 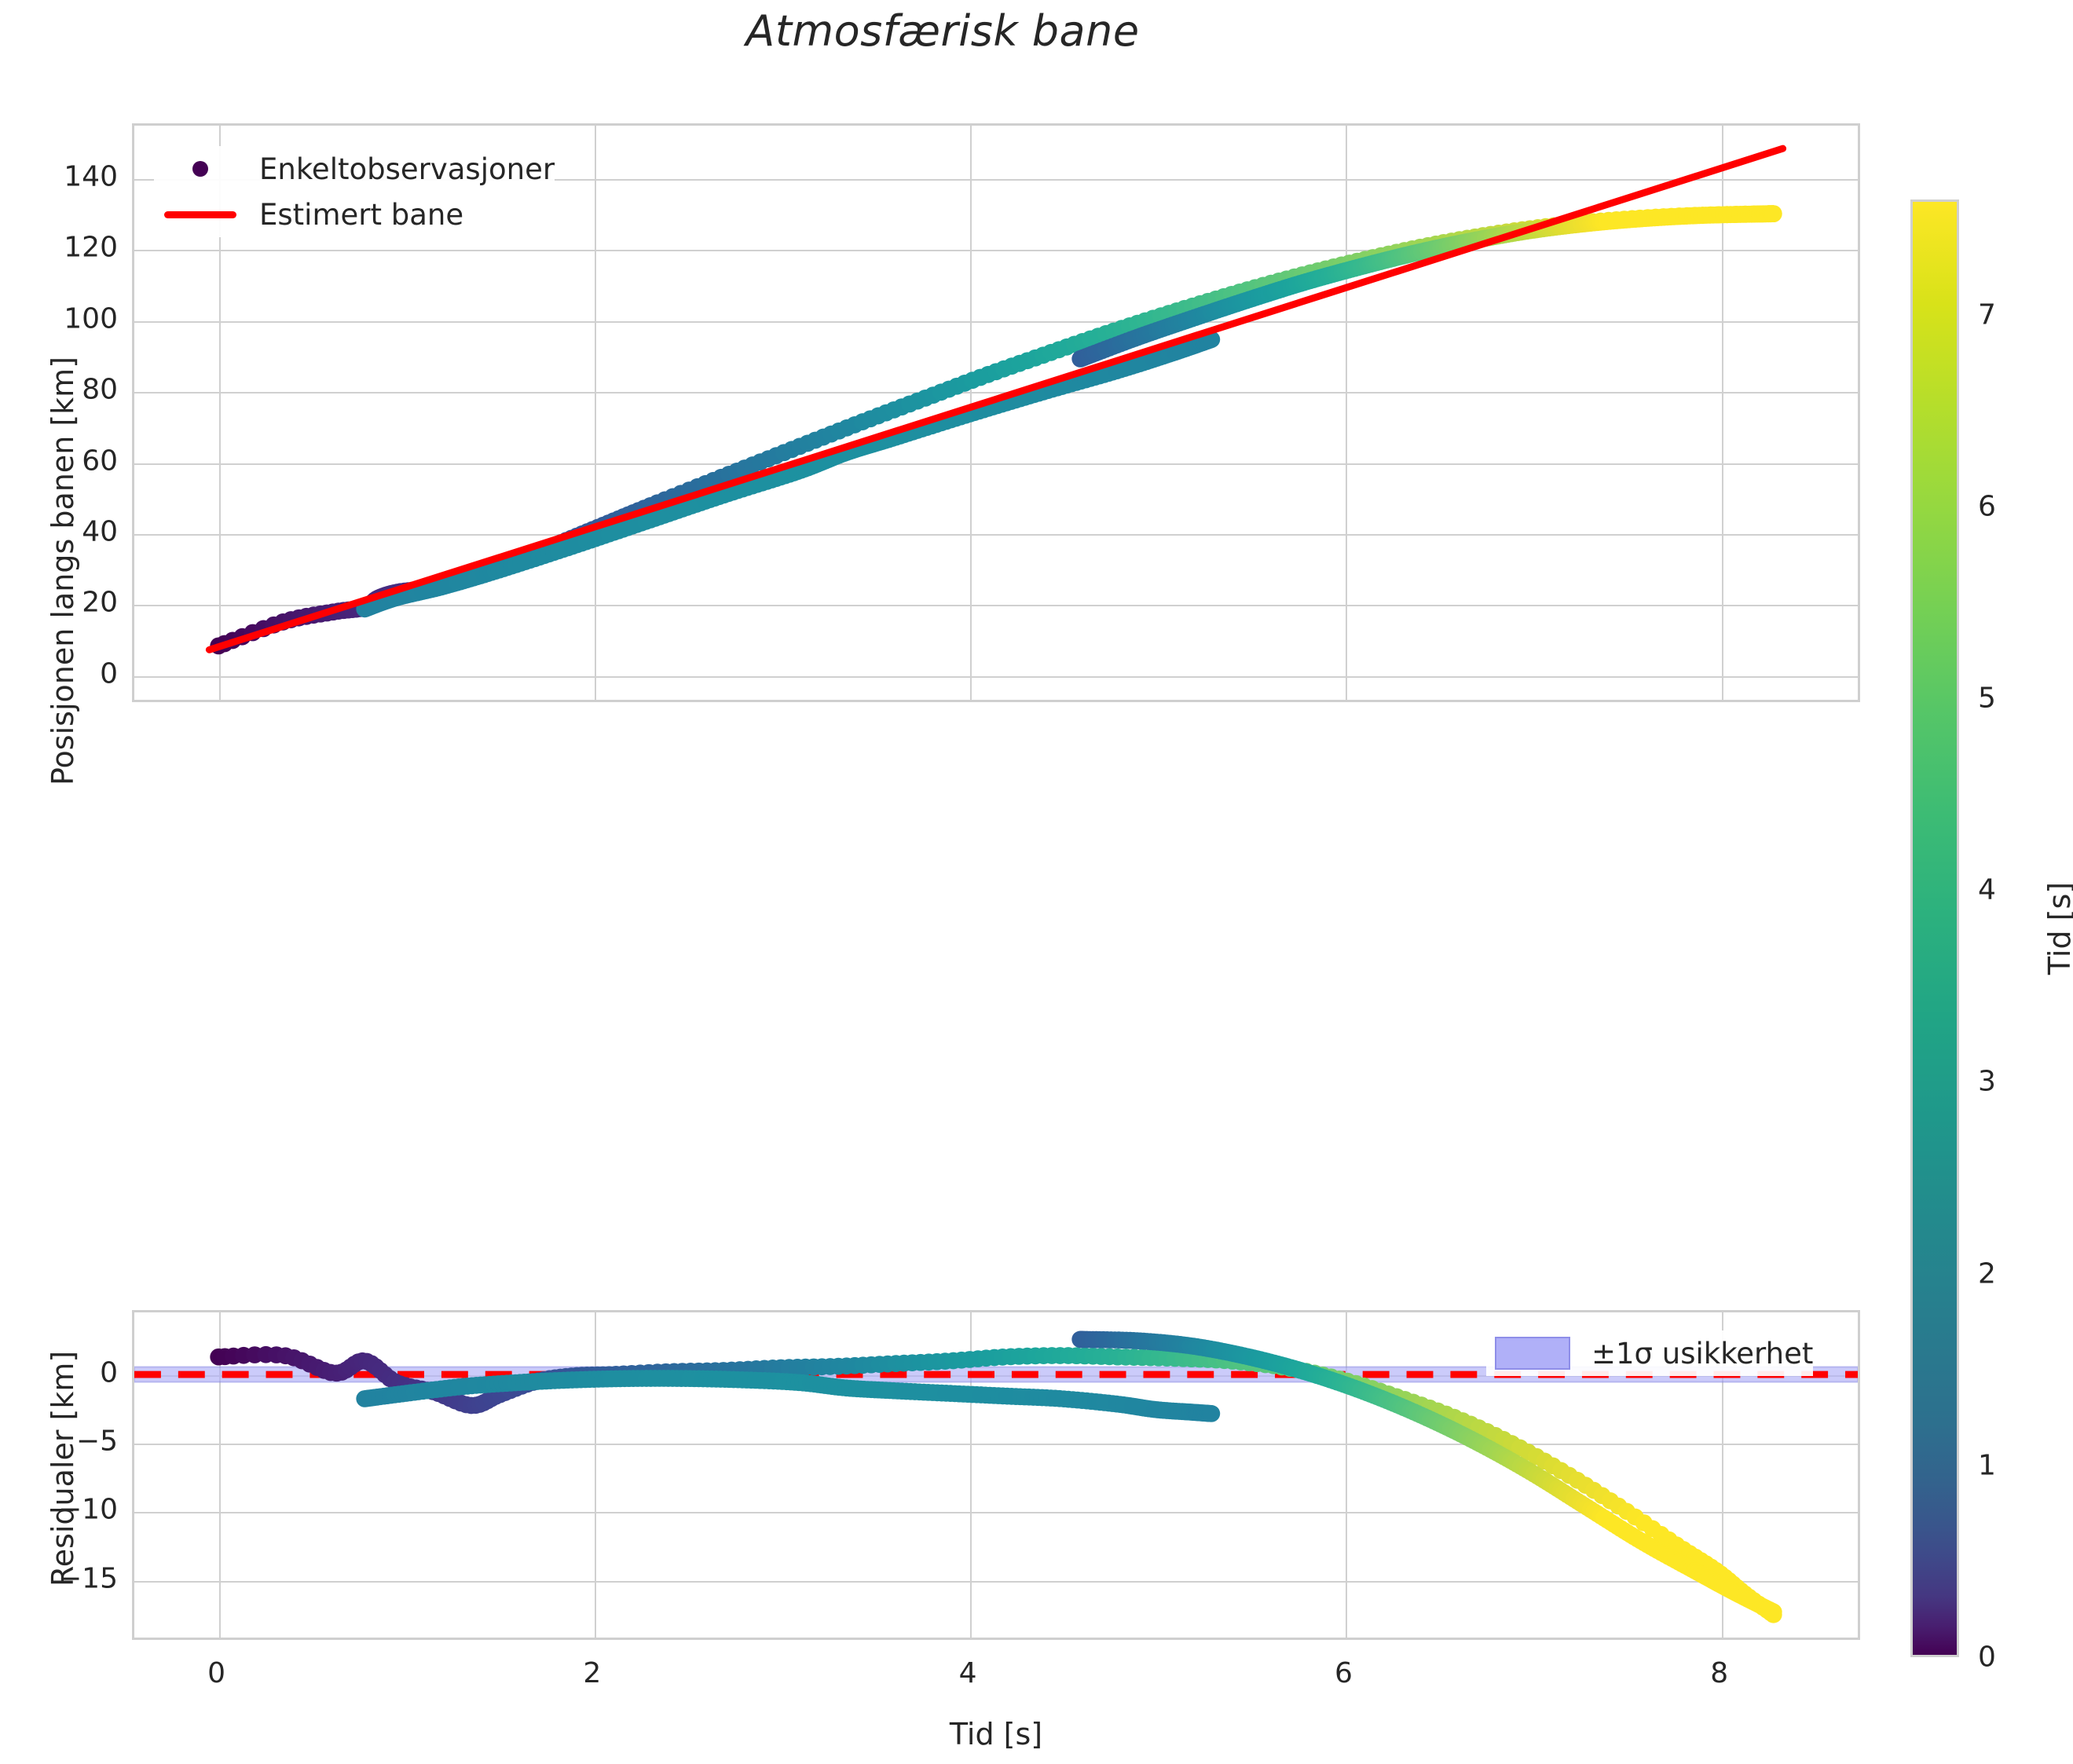 I want to click on scatter-dot-icon, so click(x=200, y=169).